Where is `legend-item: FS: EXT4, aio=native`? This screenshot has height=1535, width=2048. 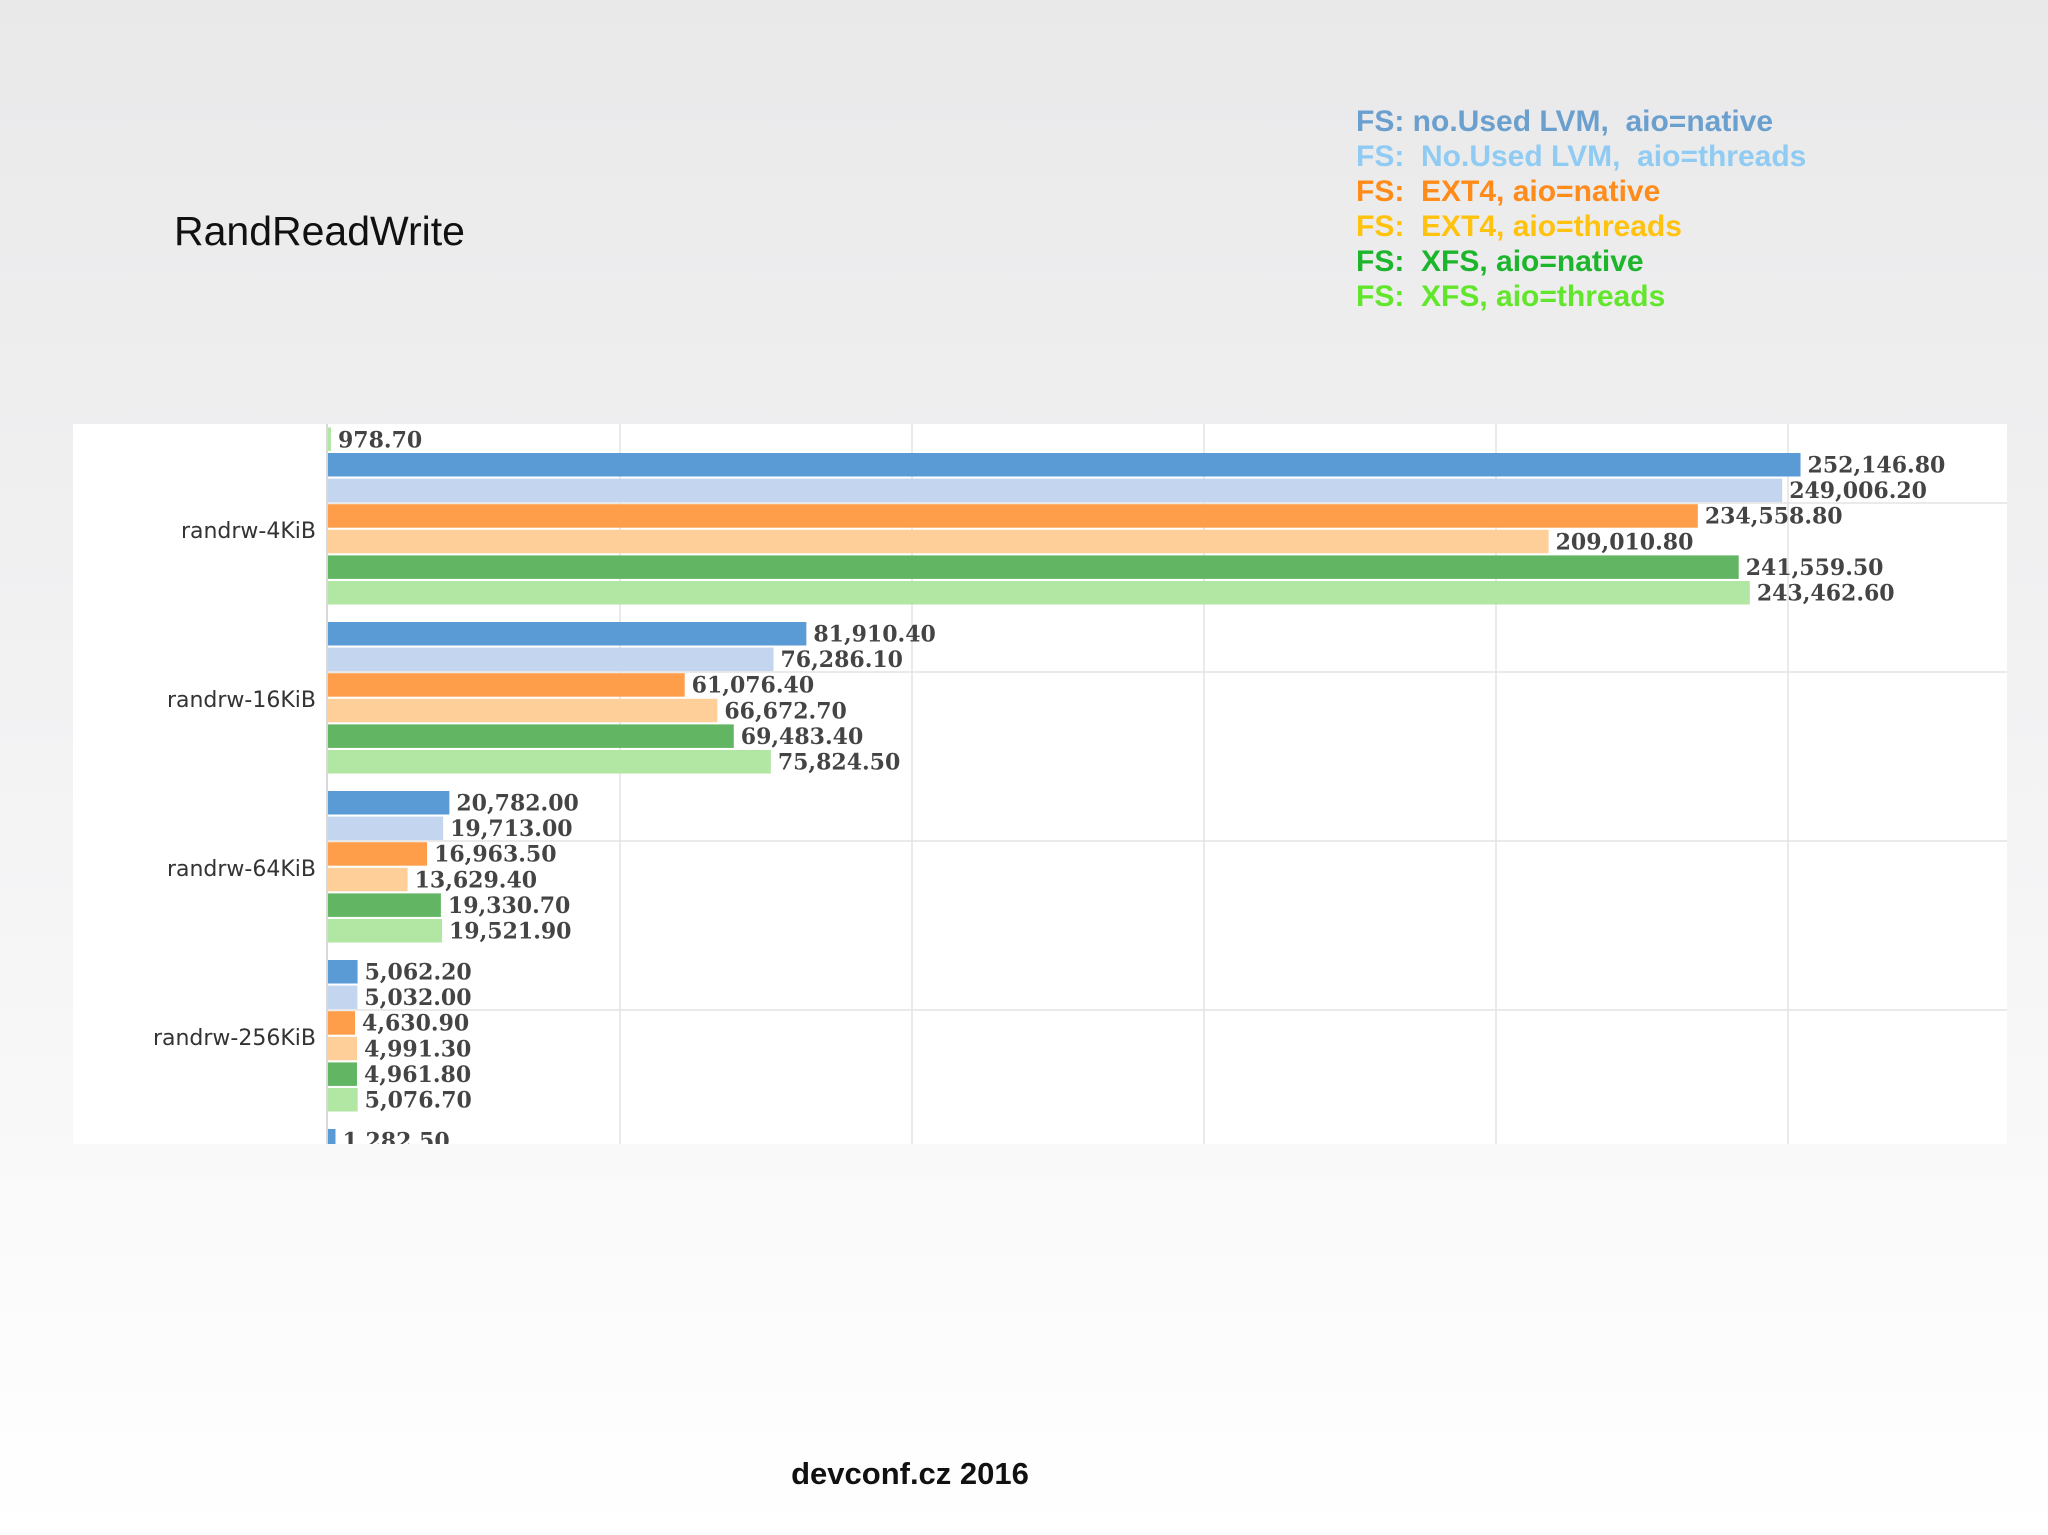
legend-item: FS: EXT4, aio=native is located at coordinates (1581, 191).